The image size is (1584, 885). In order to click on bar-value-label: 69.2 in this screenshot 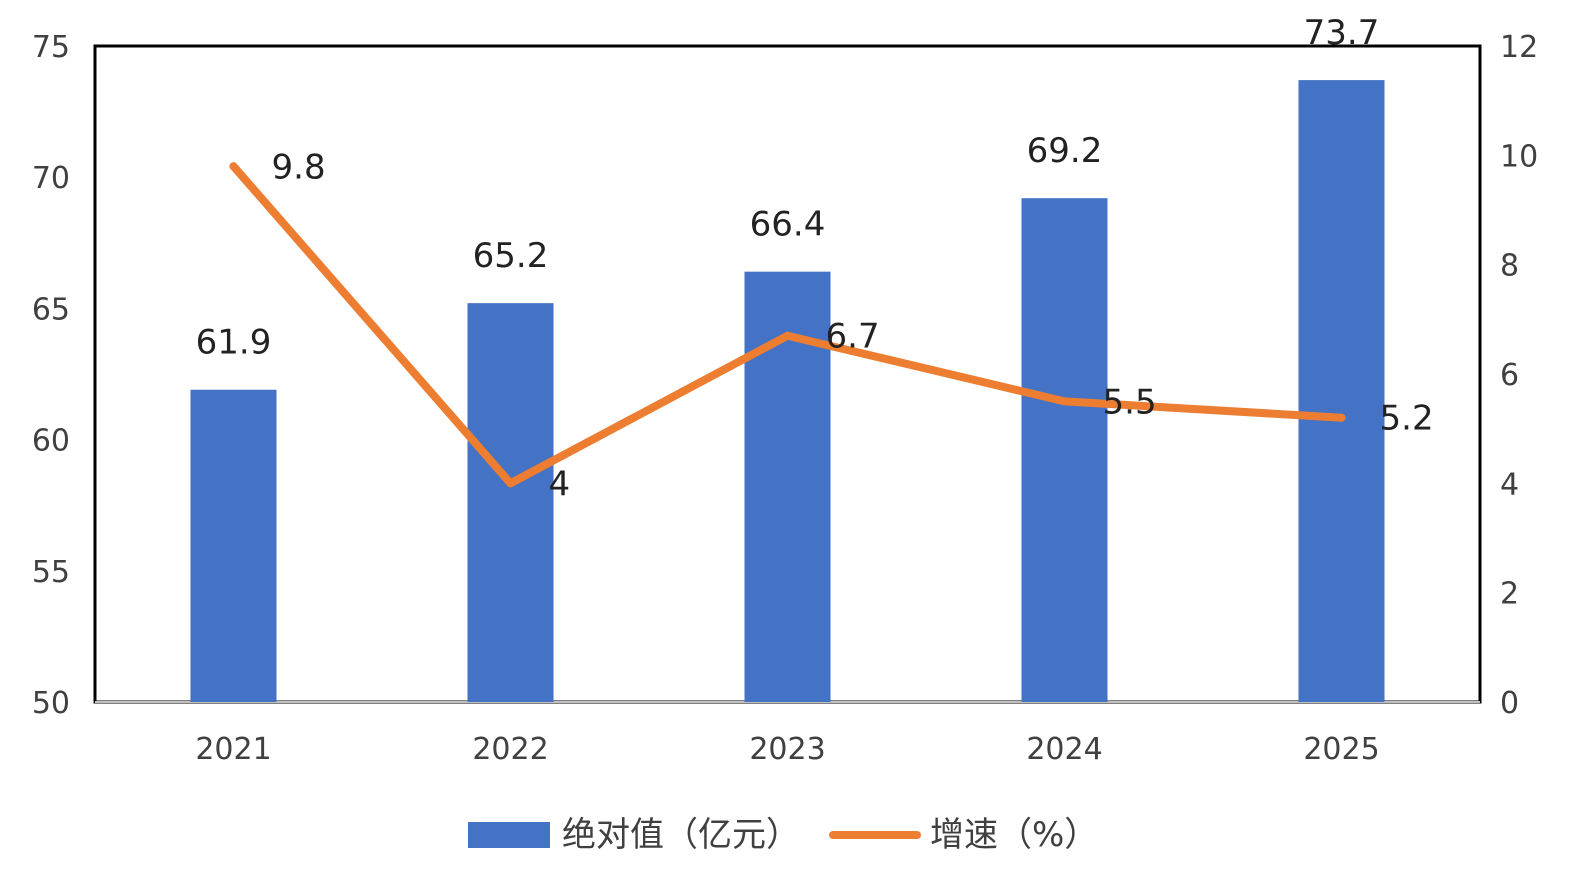, I will do `click(1065, 151)`.